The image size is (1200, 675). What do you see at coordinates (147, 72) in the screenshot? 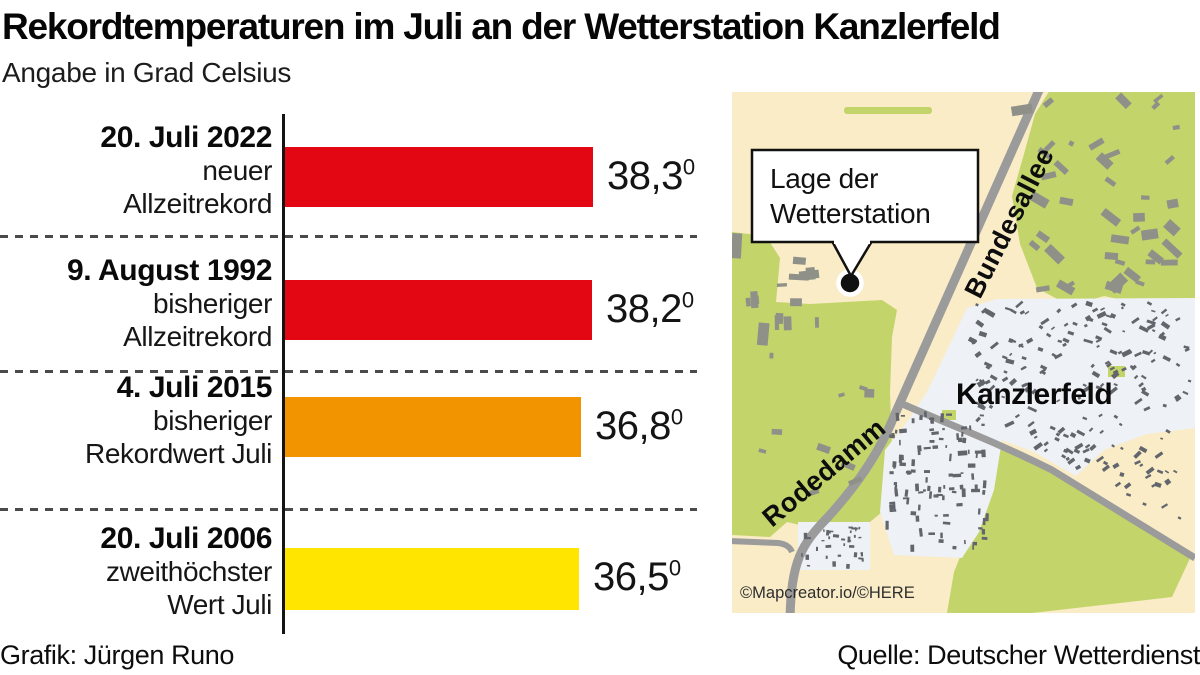
I see `chart-subtitle: Angabe in Grad Celsius` at bounding box center [147, 72].